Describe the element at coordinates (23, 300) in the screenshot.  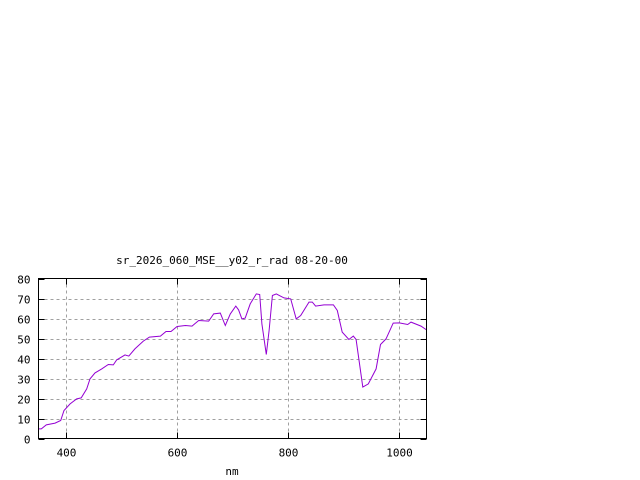
I see `y-tick-label: 70` at that location.